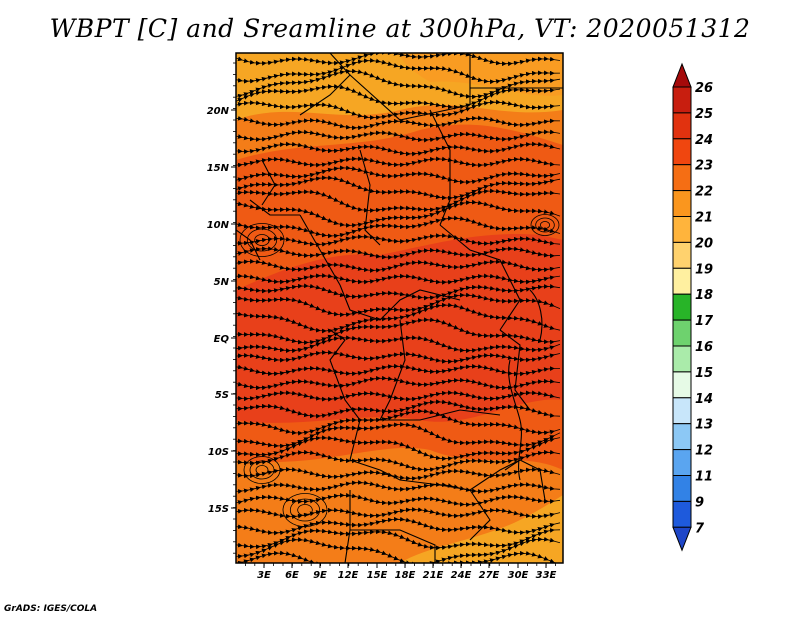 The height and width of the screenshot is (618, 800). What do you see at coordinates (461, 575) in the screenshot?
I see `lon-tick-label: 24E` at bounding box center [461, 575].